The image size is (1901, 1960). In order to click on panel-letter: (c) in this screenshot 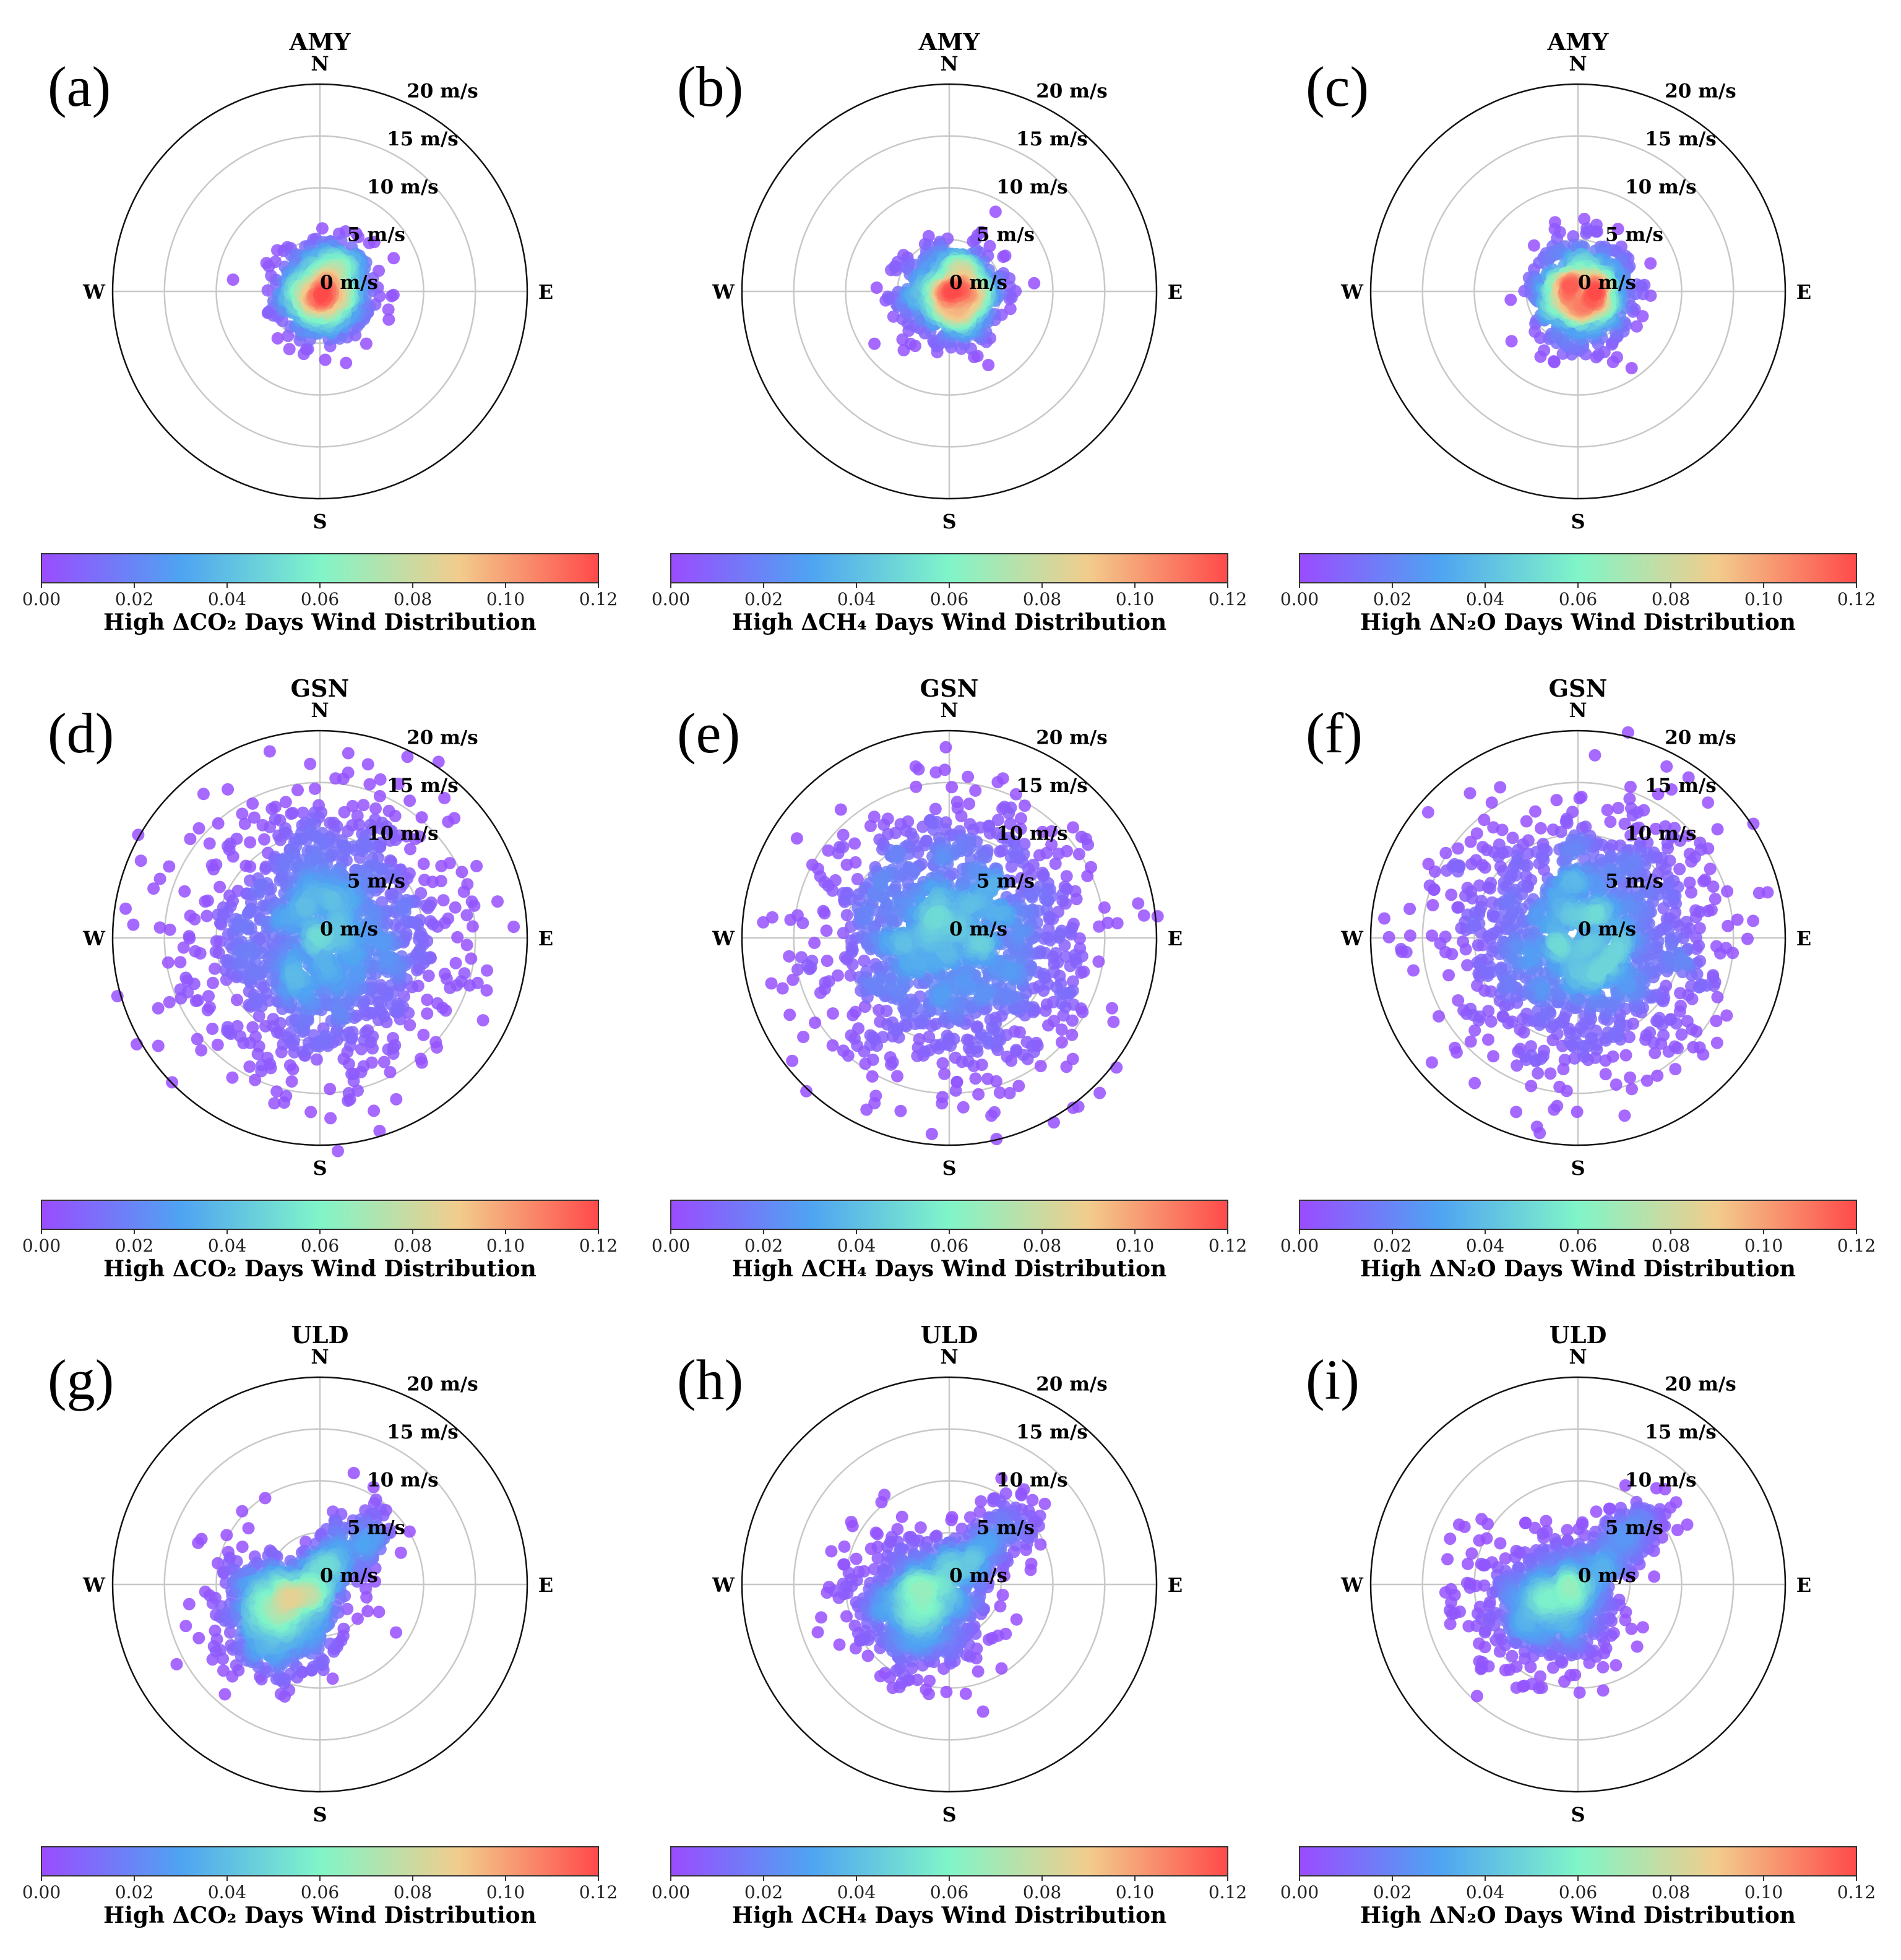, I will do `click(1337, 86)`.